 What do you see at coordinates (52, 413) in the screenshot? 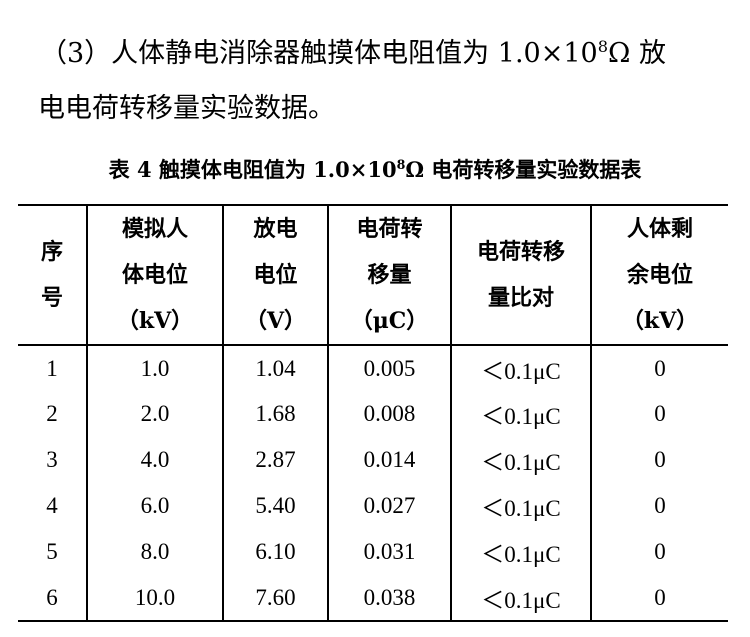
I see `table-cell: 2` at bounding box center [52, 413].